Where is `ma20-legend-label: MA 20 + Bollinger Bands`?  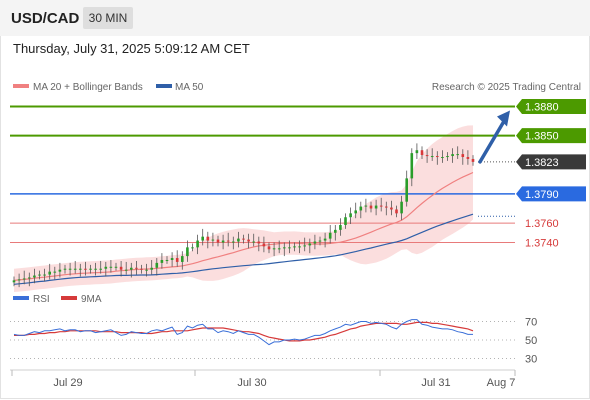 ma20-legend-label: MA 20 + Bollinger Bands is located at coordinates (88, 87).